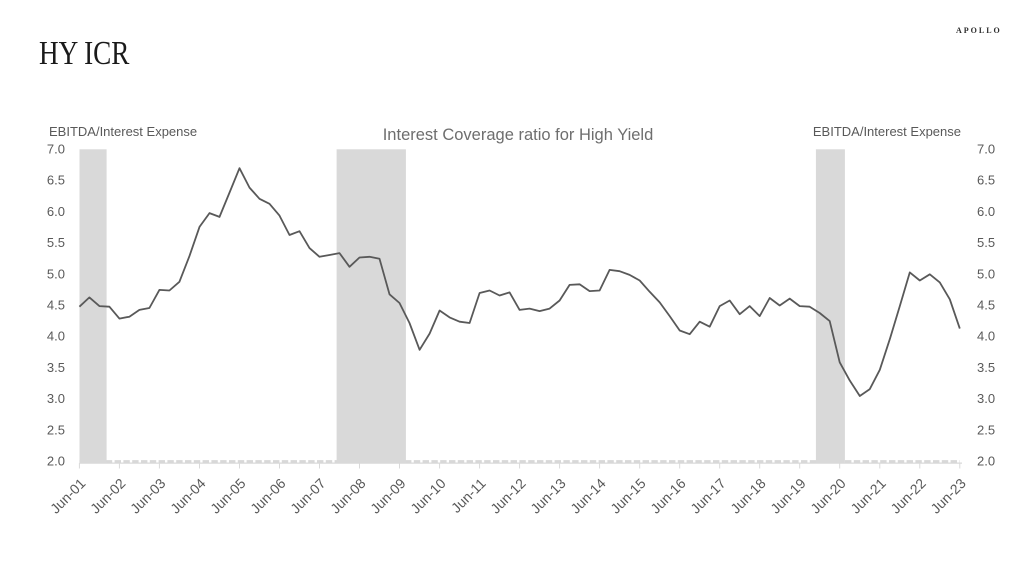  Describe the element at coordinates (388, 496) in the screenshot. I see `svg-text: Jun-09` at that location.